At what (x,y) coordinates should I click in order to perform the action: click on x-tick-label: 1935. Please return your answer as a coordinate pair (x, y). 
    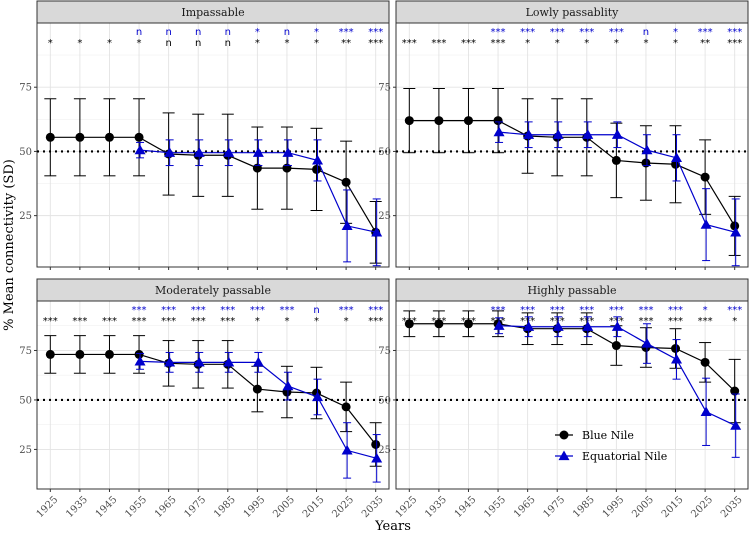
    Looking at the image, I should click on (436, 507).